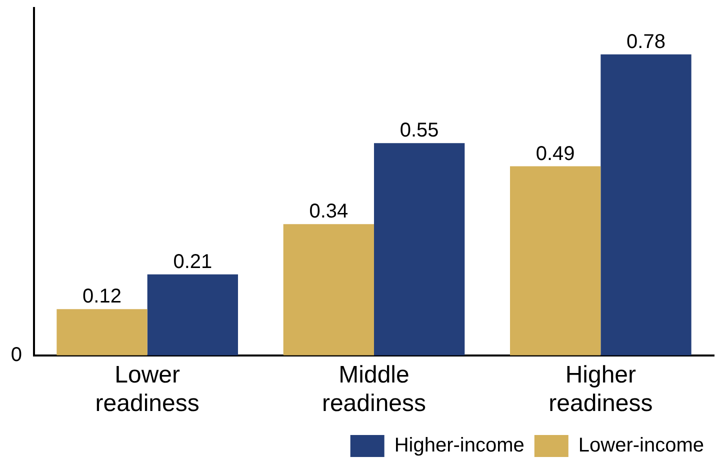  I want to click on x-tick-label: Middle readiness, so click(374, 389).